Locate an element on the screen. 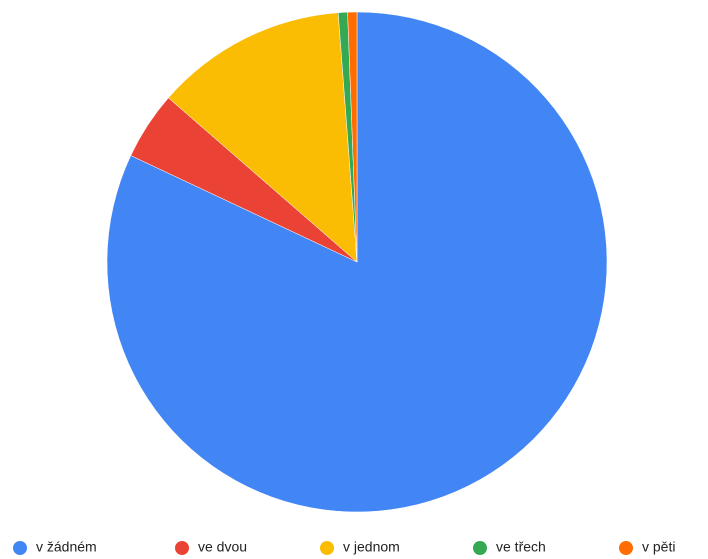 The height and width of the screenshot is (559, 708). legend-label: v žádném is located at coordinates (66, 547).